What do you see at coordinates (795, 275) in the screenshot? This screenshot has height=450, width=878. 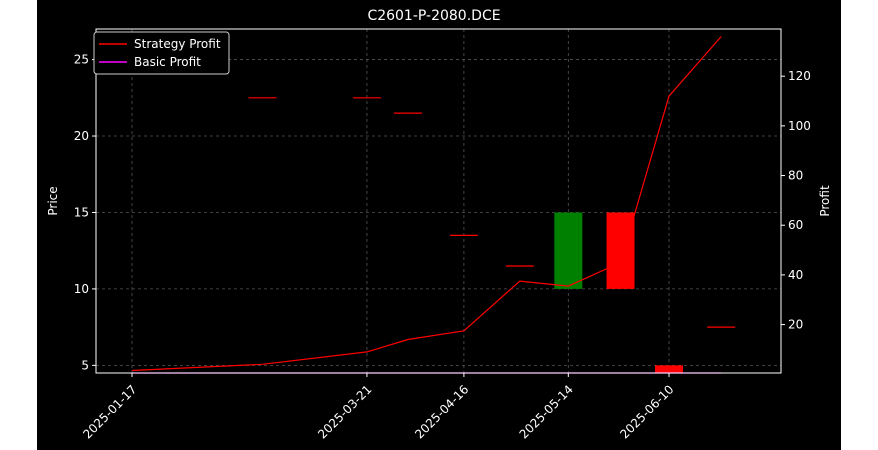 I see `y-right-tick-label: 40` at bounding box center [795, 275].